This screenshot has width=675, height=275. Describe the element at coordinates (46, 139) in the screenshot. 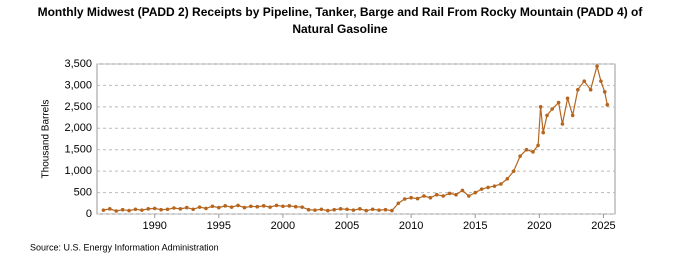

I see `y-axis-label: Thousand Barrels` at that location.